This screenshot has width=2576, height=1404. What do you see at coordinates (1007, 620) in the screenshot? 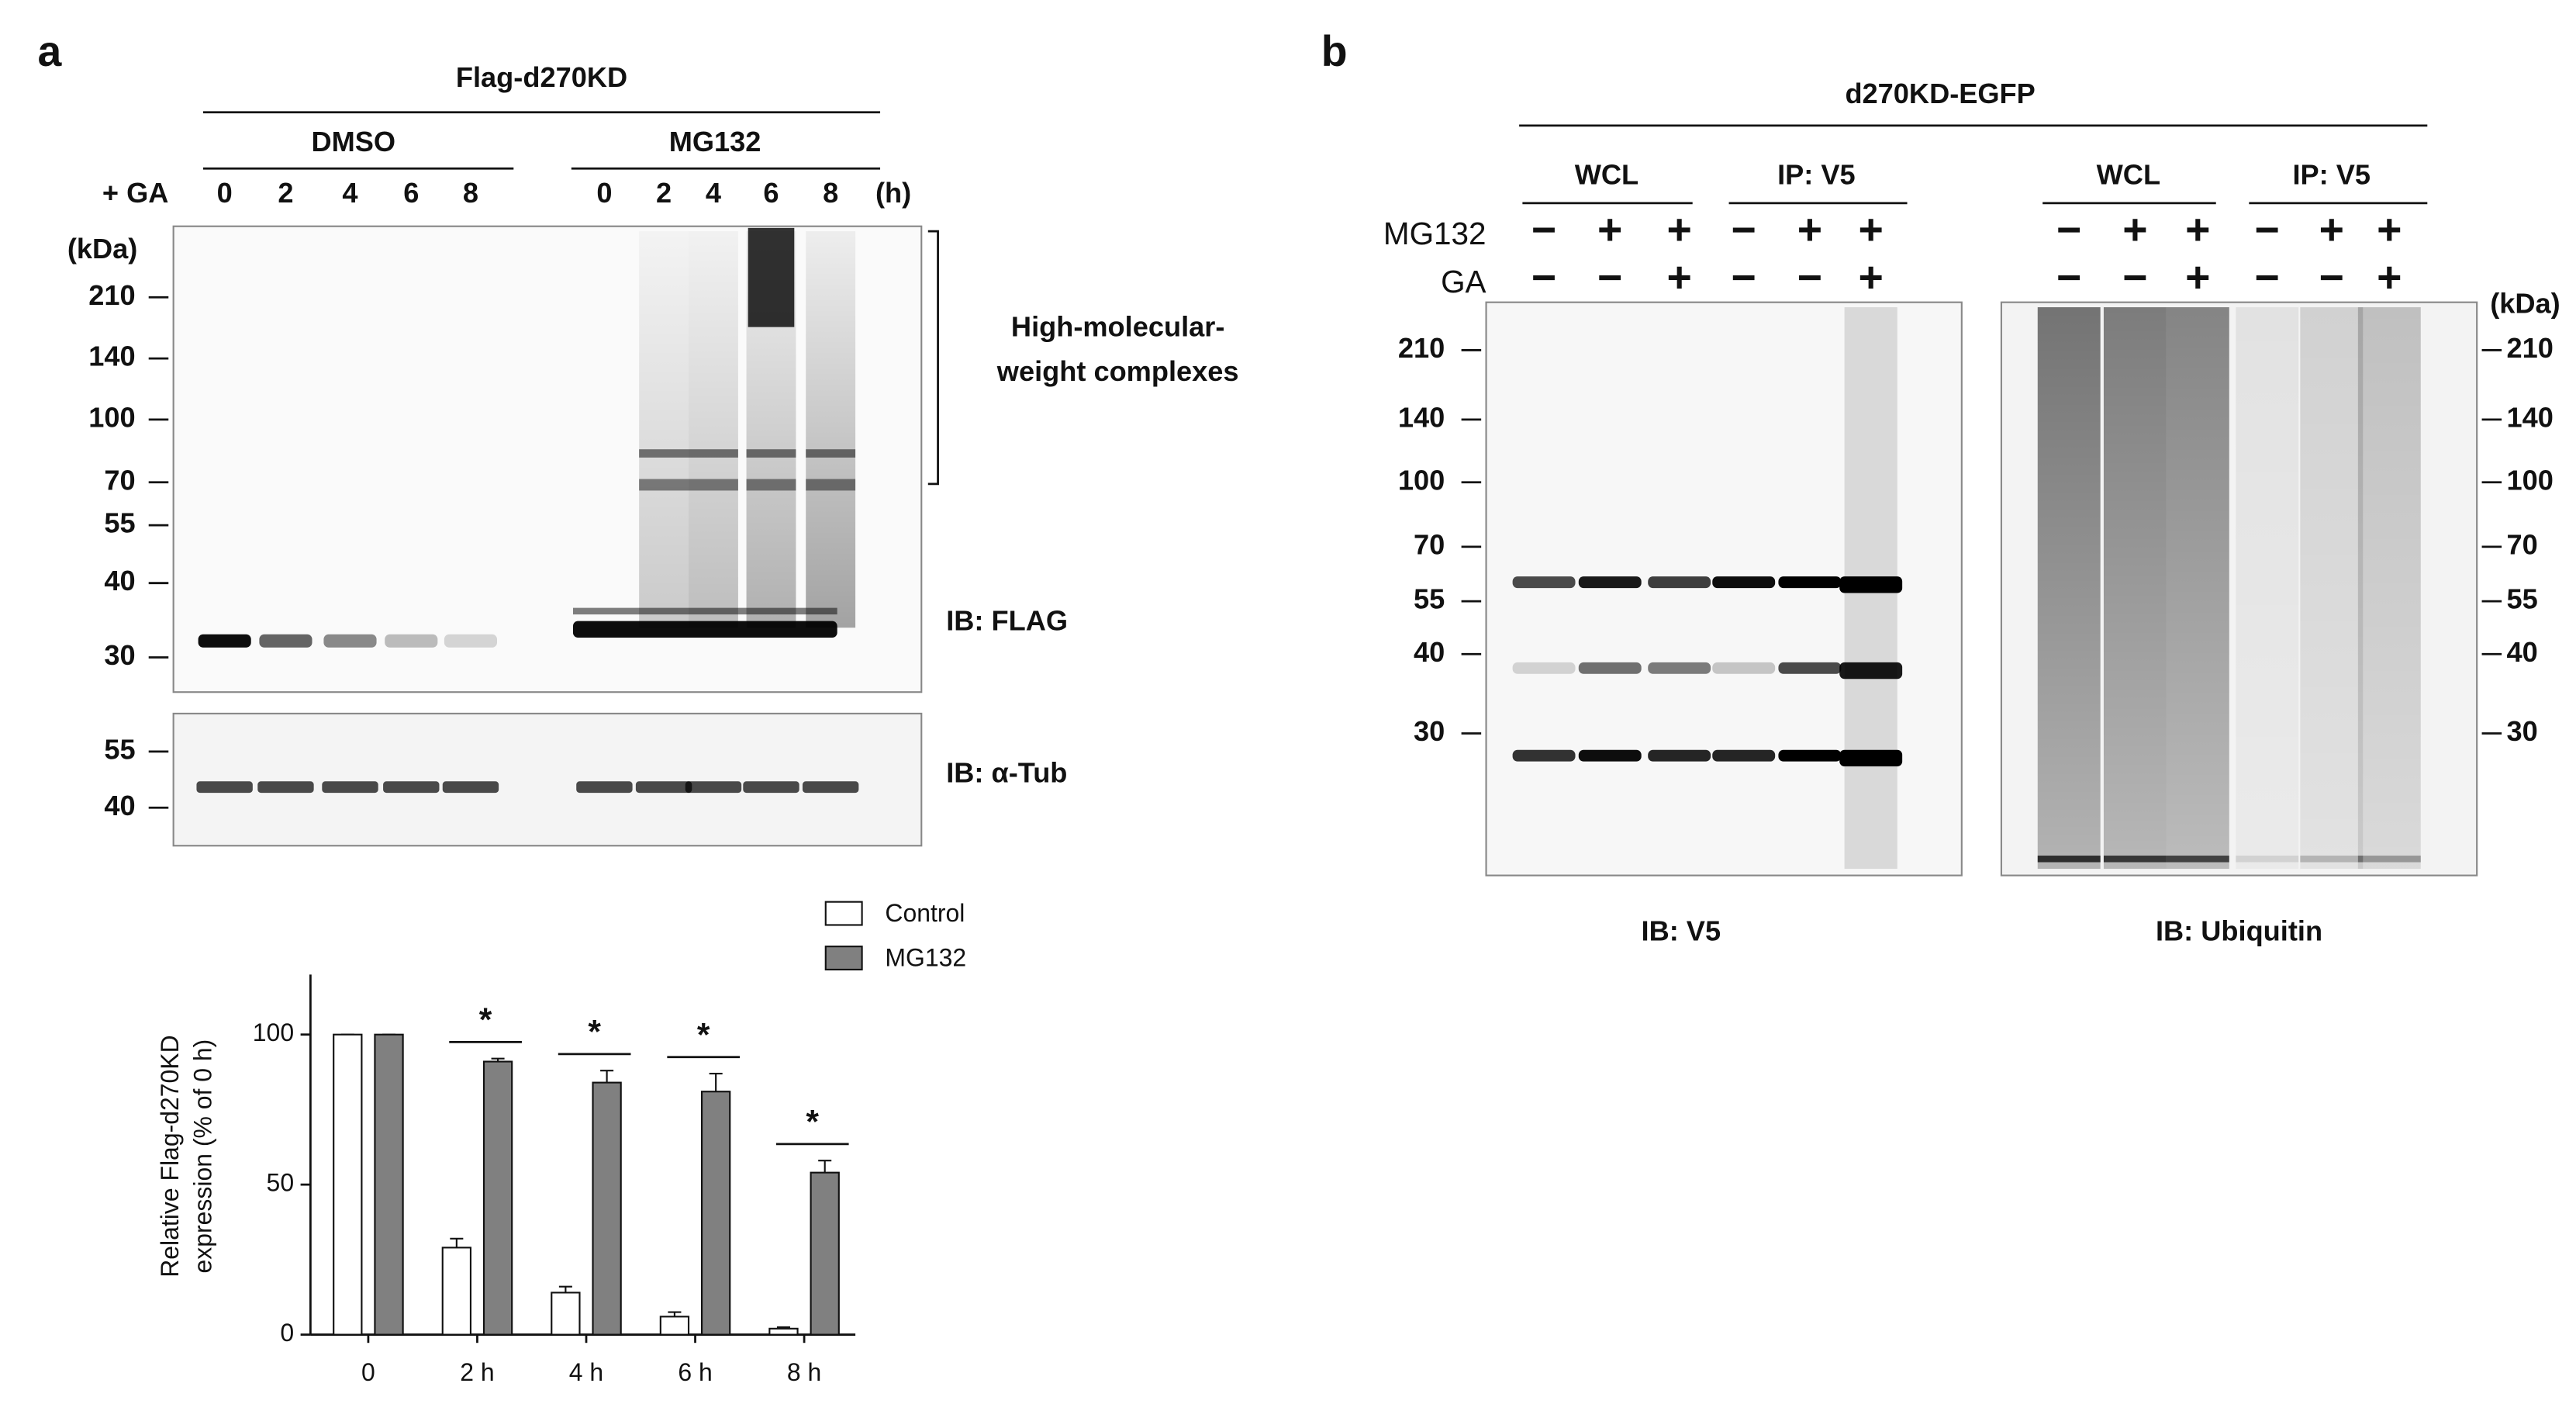
I see `blot-label: IB: FLAG` at bounding box center [1007, 620].